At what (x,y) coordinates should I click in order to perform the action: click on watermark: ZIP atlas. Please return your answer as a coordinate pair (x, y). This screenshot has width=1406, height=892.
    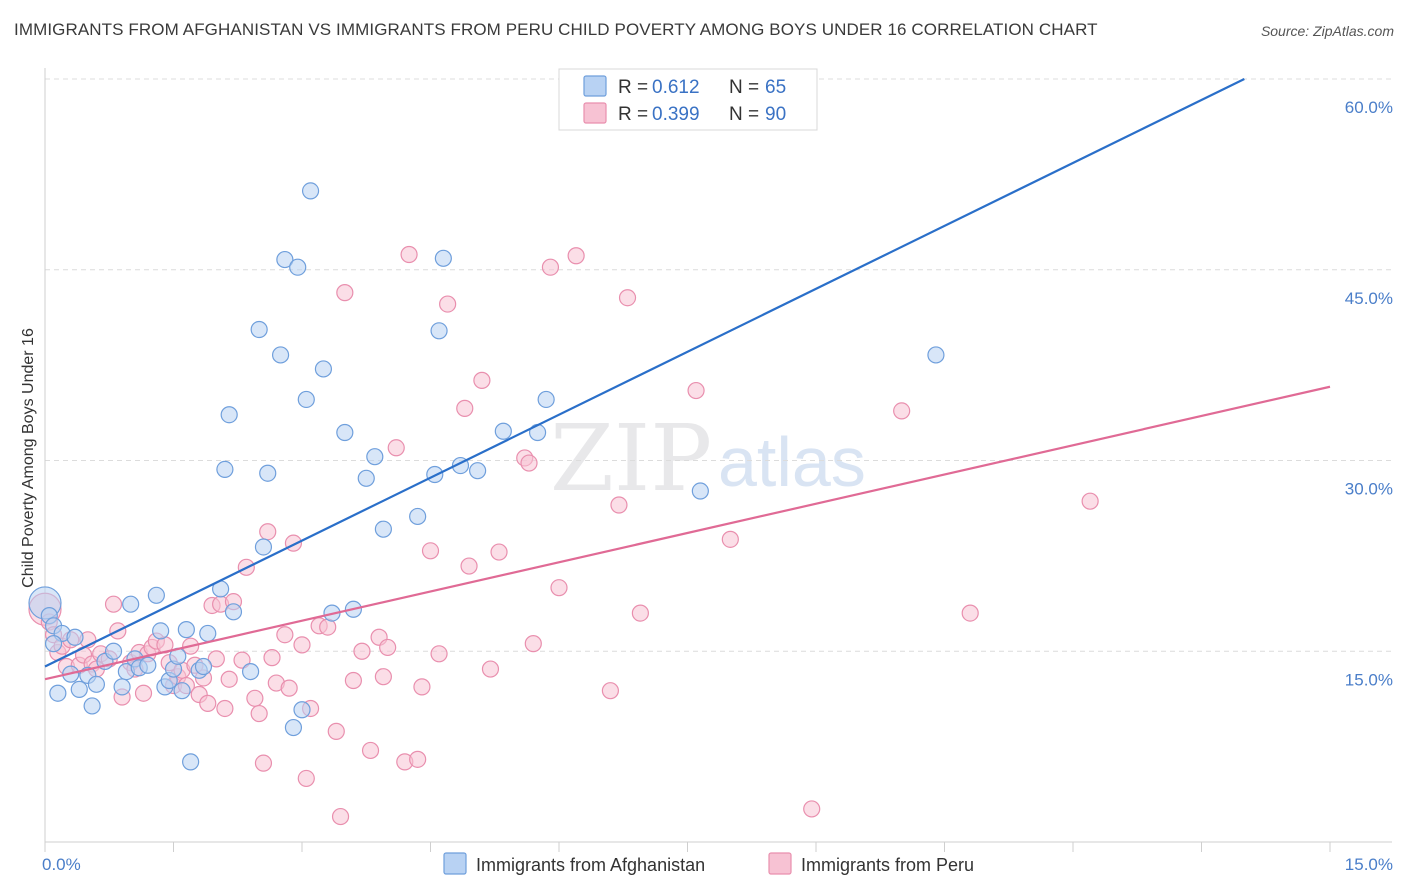
    Looking at the image, I should click on (708, 458).